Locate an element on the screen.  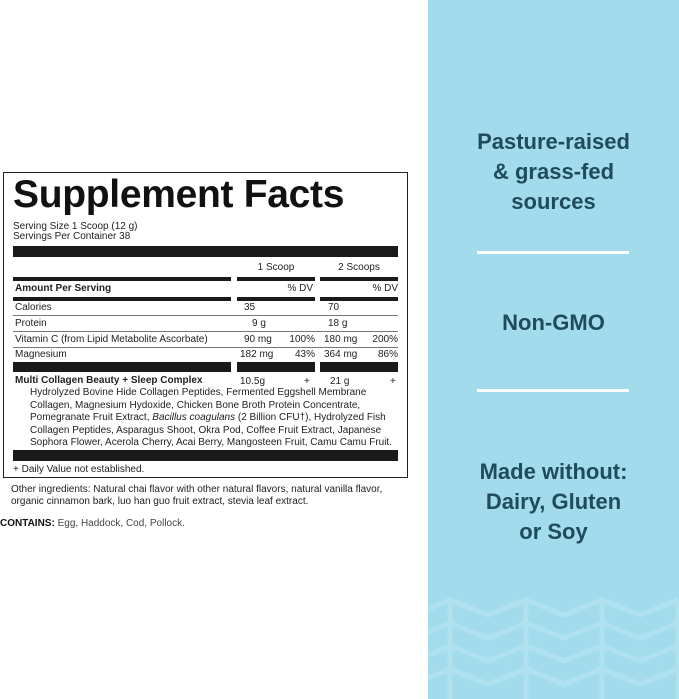
dv-2: + is located at coordinates (393, 381).